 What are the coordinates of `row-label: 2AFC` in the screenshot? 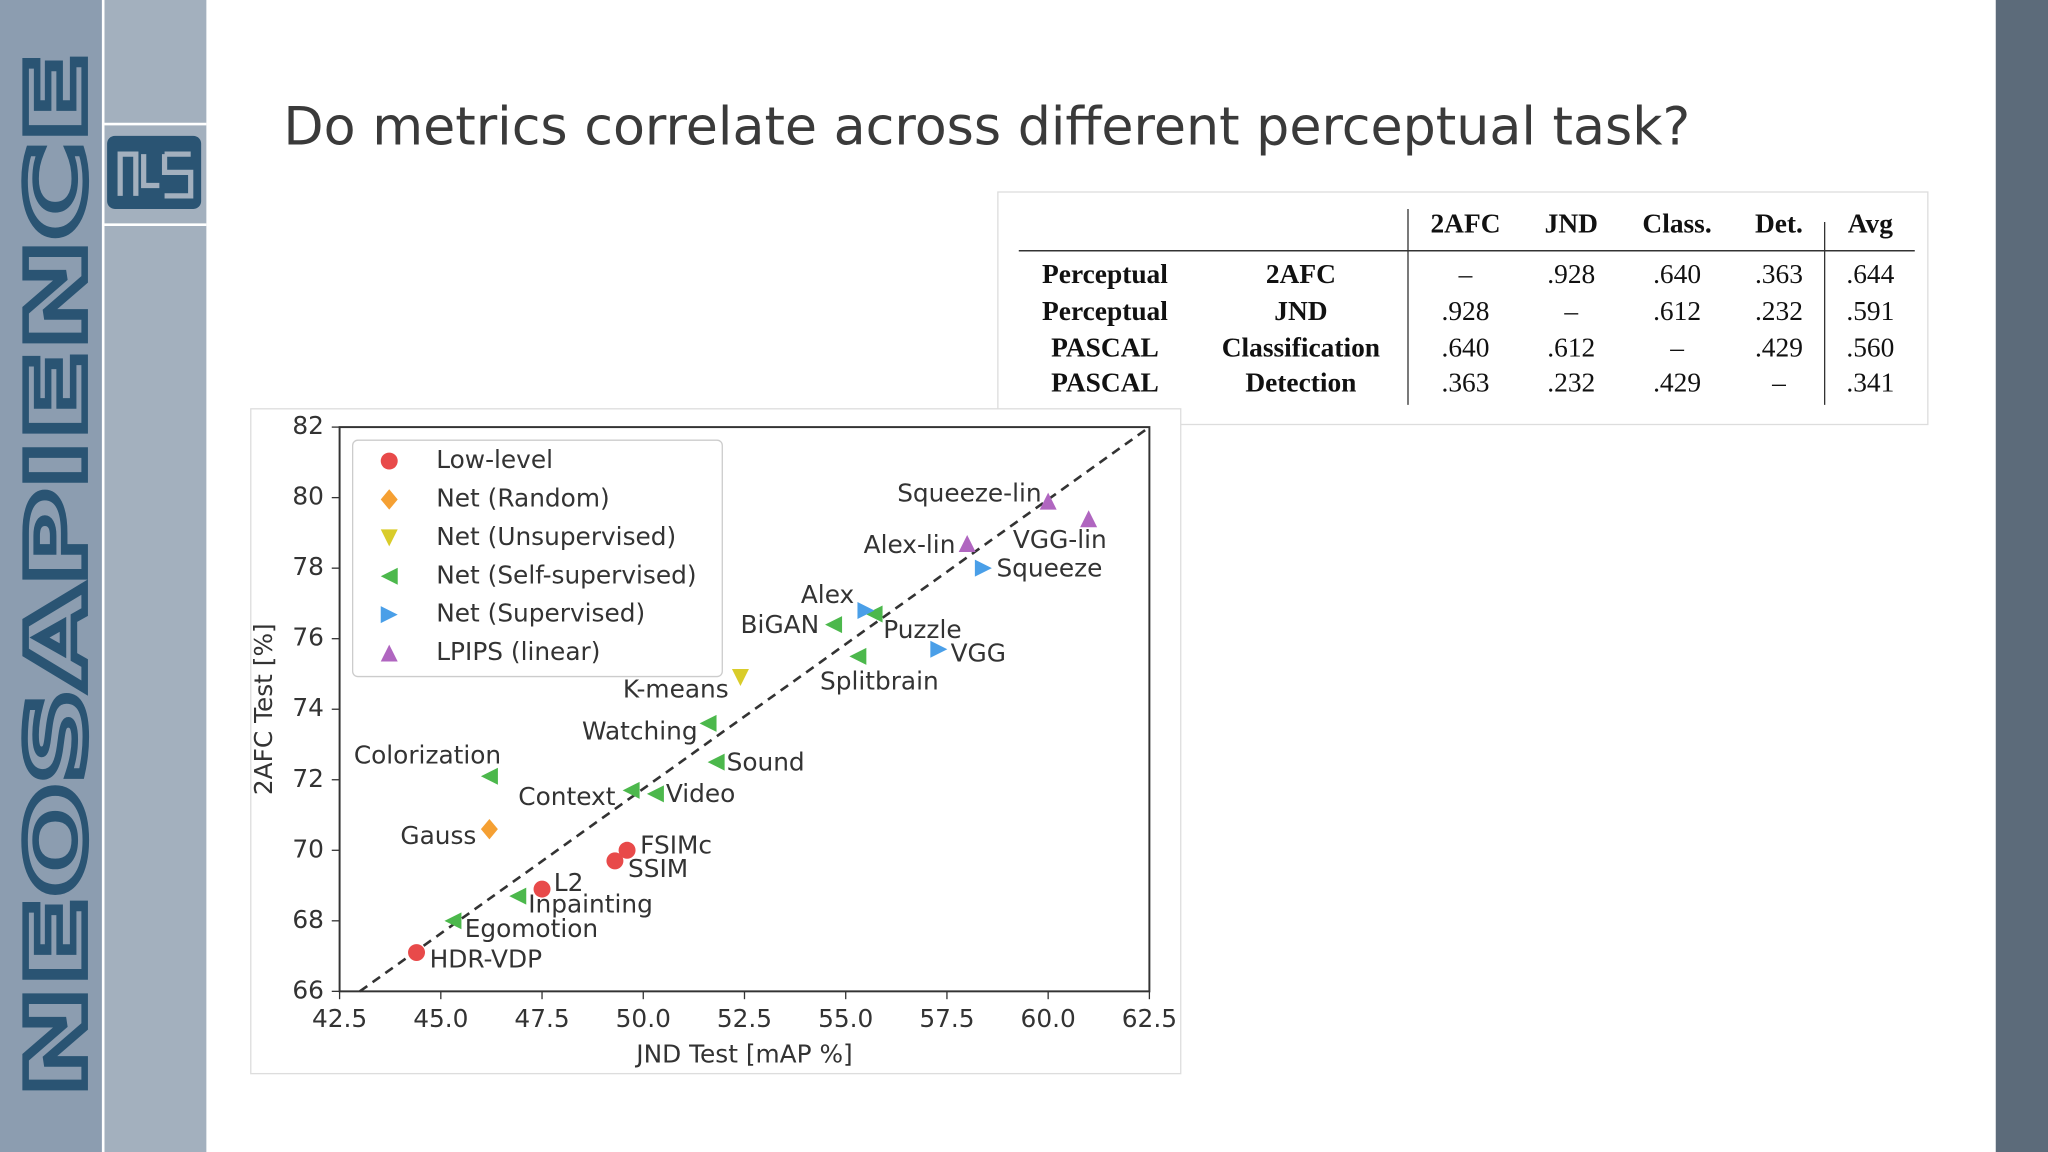 It's located at (1301, 274).